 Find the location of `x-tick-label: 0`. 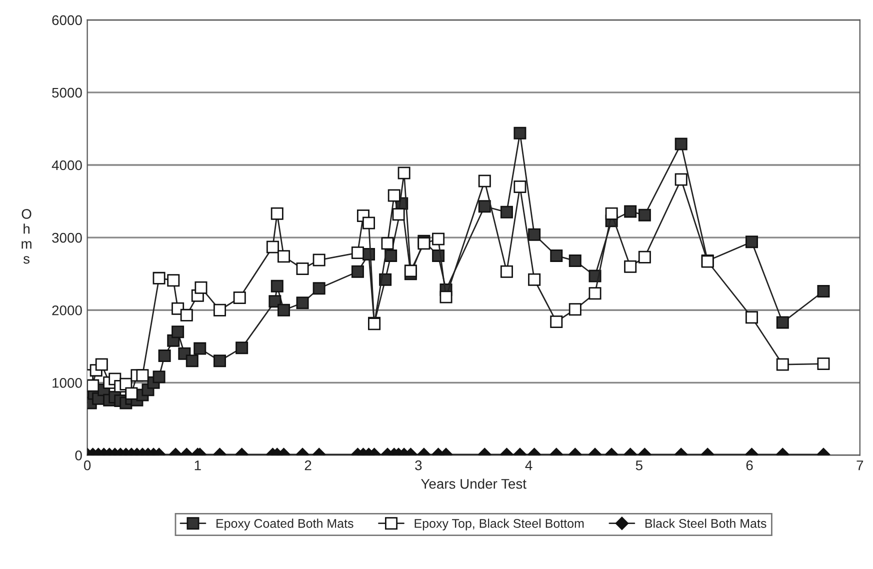

x-tick-label: 0 is located at coordinates (87, 465).